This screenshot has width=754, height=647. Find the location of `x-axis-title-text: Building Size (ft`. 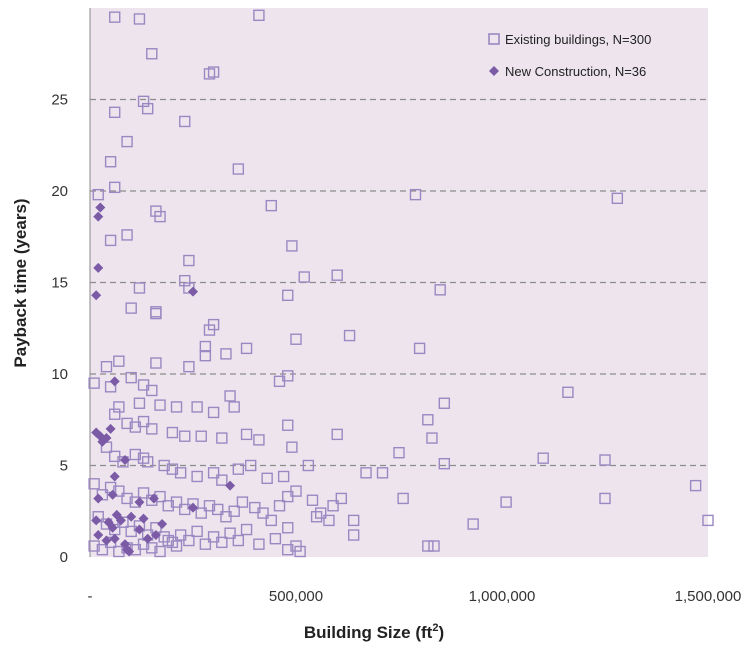

x-axis-title-text: Building Size (ft is located at coordinates (368, 632).